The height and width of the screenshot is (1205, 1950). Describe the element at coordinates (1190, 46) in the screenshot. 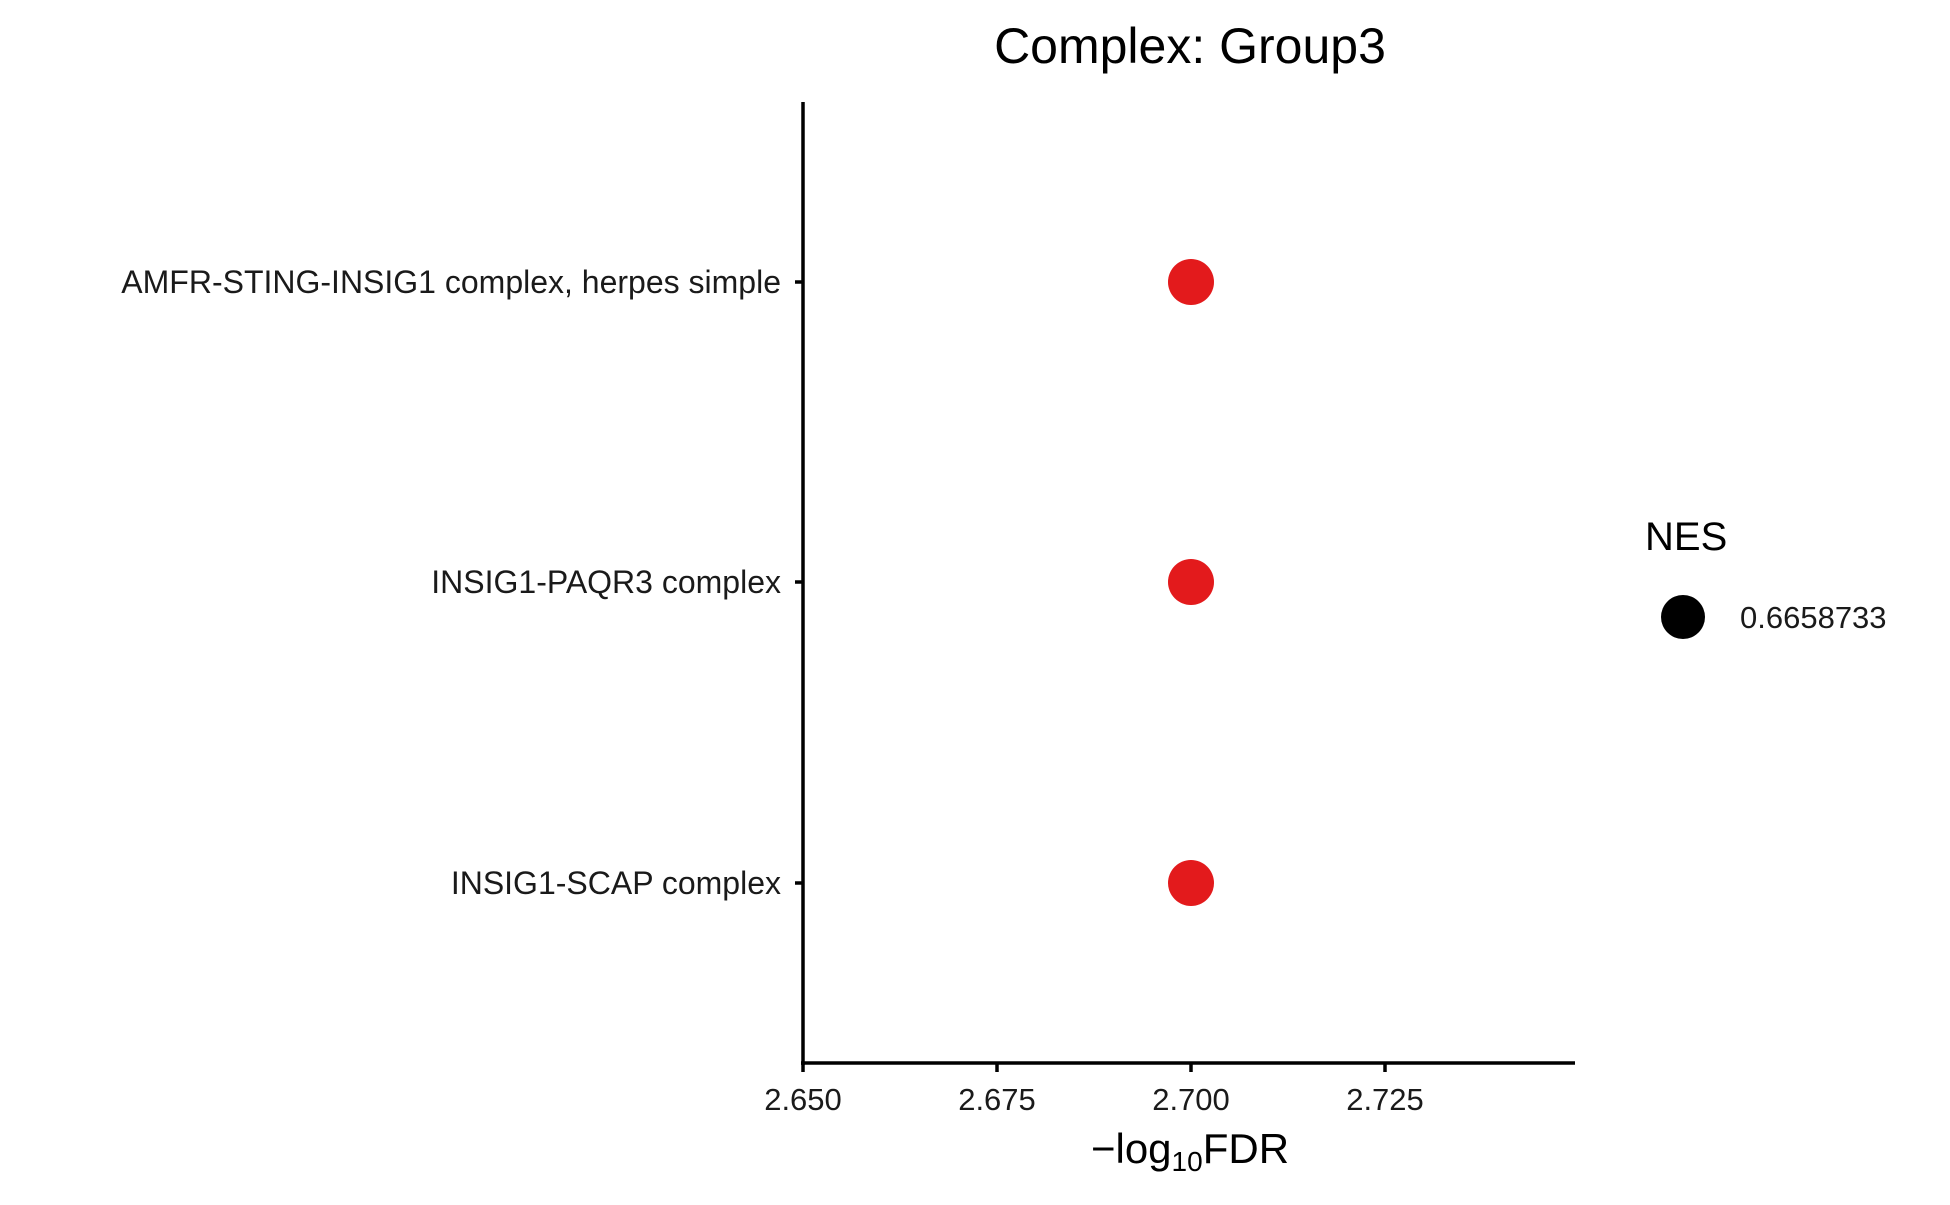

I see `chart-title: Complex: Group3` at that location.